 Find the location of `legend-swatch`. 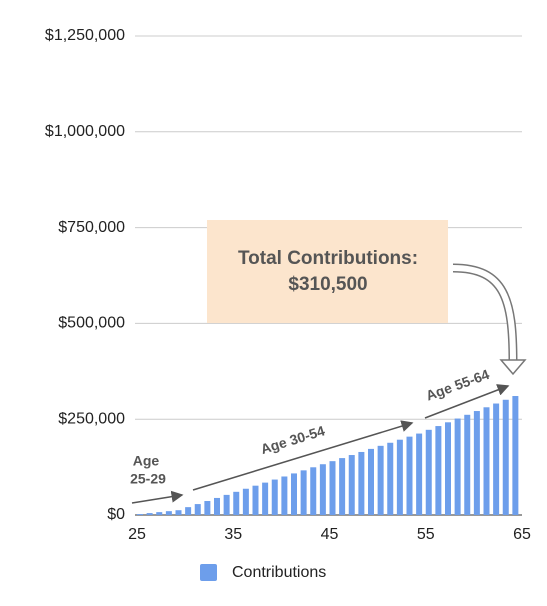

legend-swatch is located at coordinates (208, 572).